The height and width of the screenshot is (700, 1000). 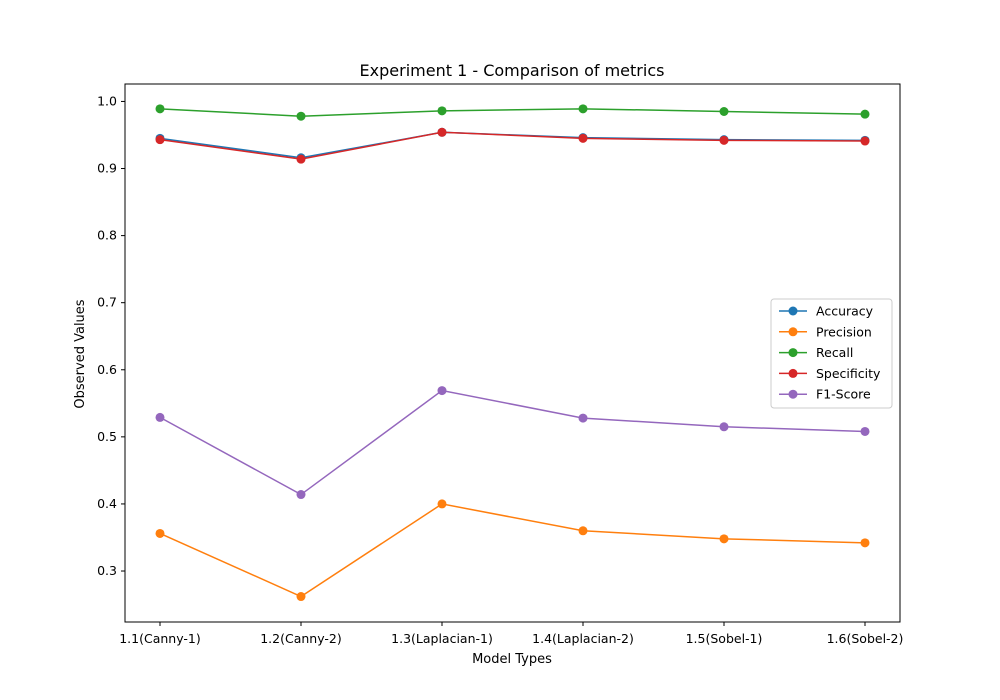 I want to click on x-axis-label: Model Types, so click(x=512, y=659).